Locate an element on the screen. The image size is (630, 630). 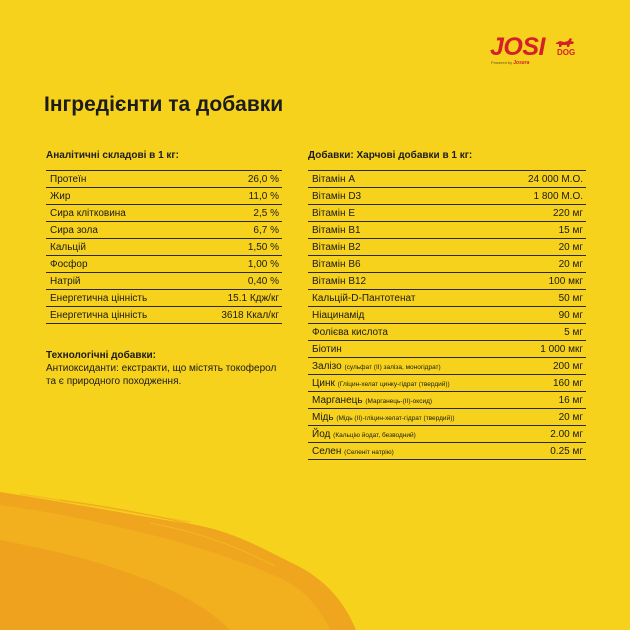
row-note: (Селеніт натрію) is located at coordinates (369, 452).